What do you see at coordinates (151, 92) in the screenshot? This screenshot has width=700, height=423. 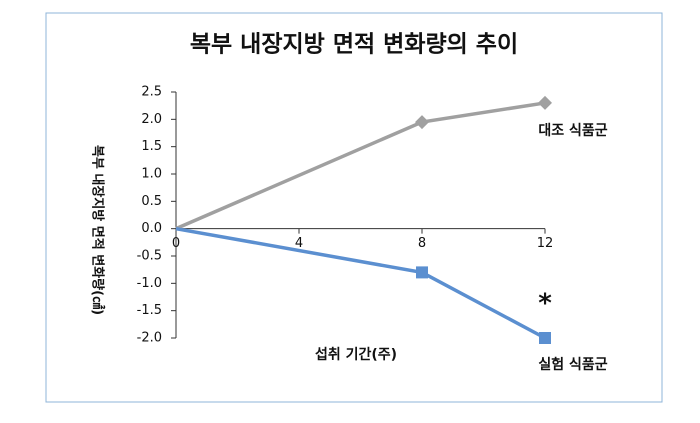 I see `y-tick-label: 2.5` at bounding box center [151, 92].